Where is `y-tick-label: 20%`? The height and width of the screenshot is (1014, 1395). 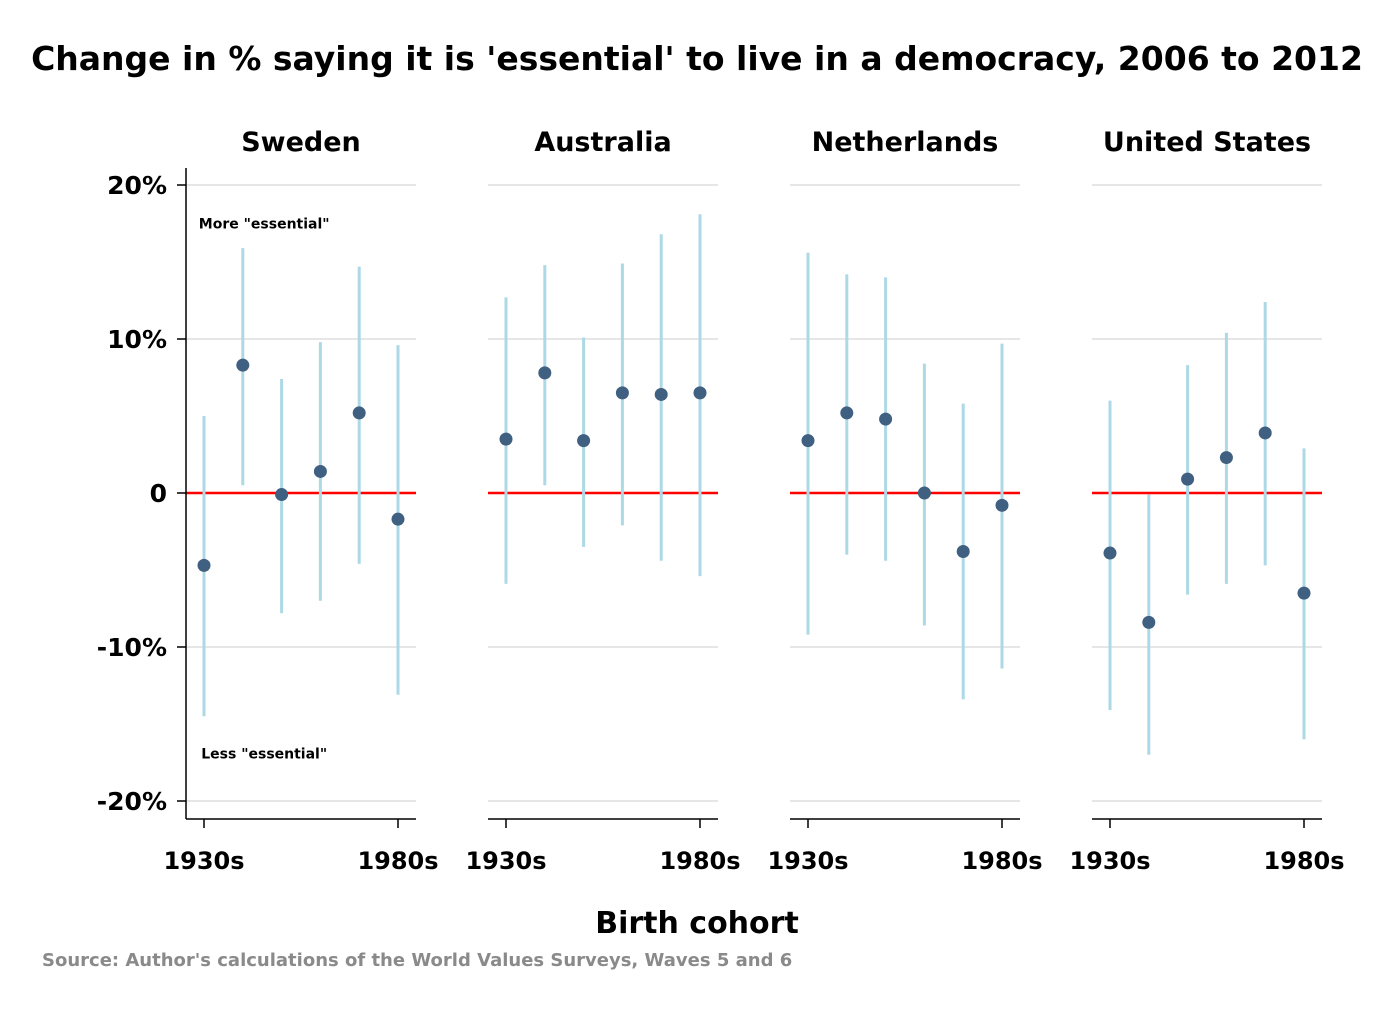 y-tick-label: 20% is located at coordinates (137, 185).